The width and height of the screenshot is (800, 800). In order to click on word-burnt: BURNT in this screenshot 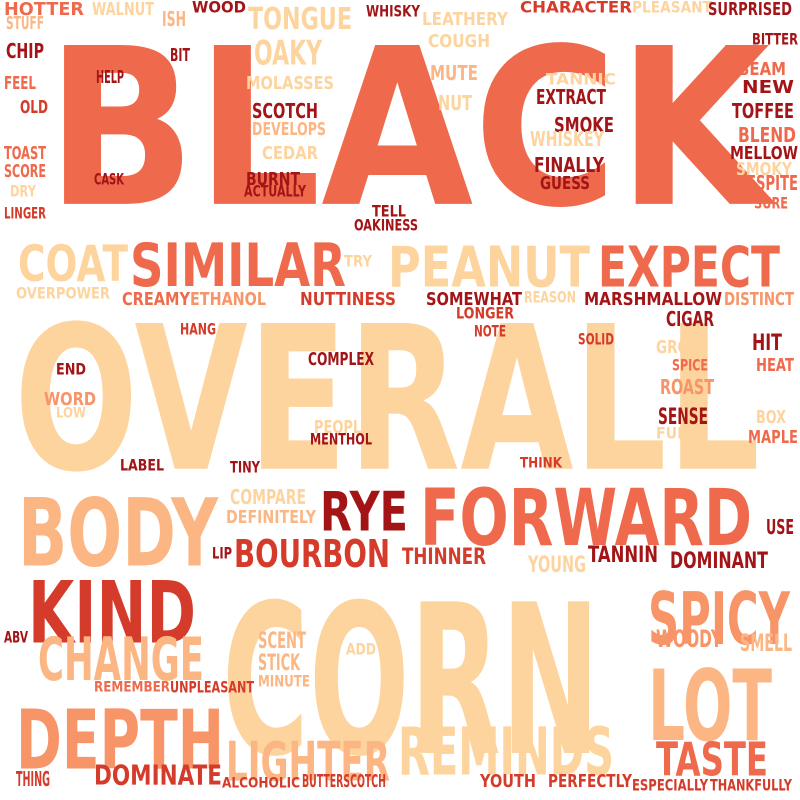, I will do `click(273, 179)`.